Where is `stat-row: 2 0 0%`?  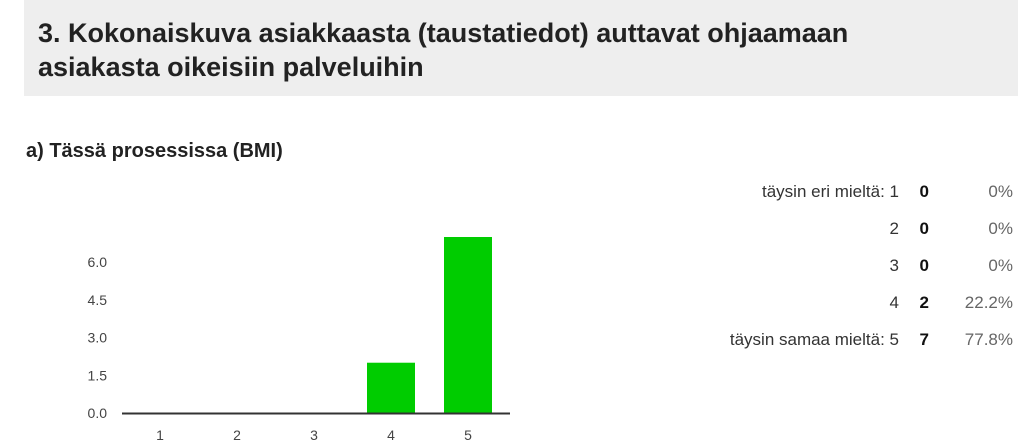
stat-row: 2 0 0% is located at coordinates (833, 233).